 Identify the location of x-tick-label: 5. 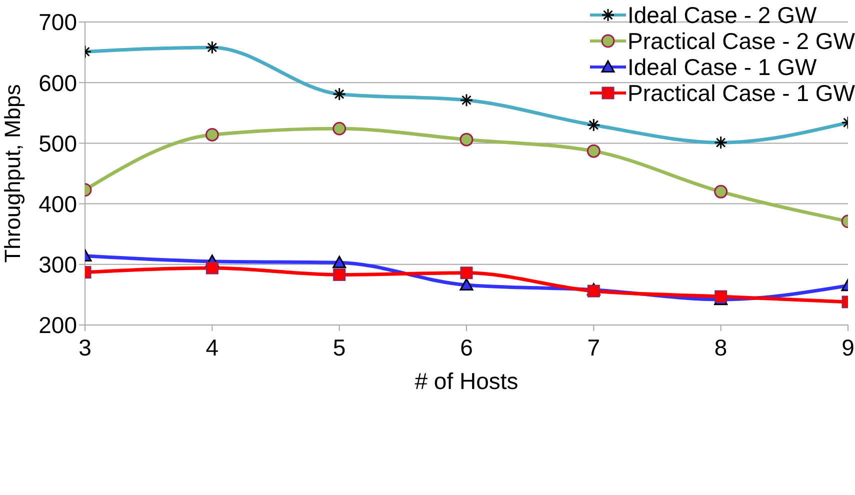
(339, 347).